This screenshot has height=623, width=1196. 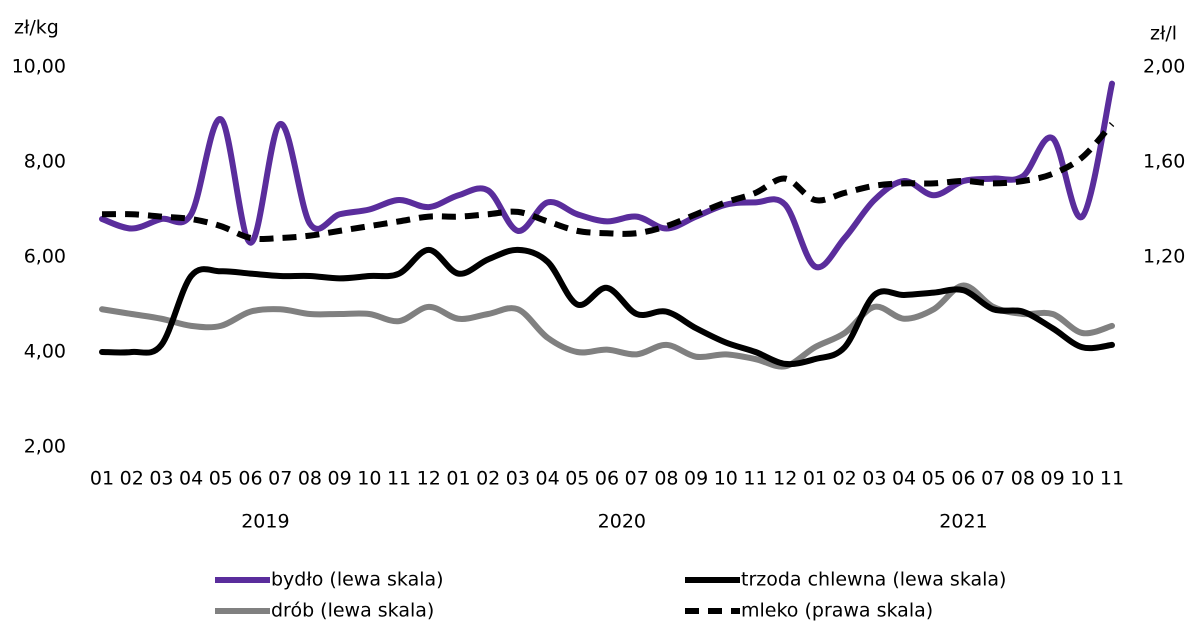 I want to click on year-label: 2020, so click(x=622, y=522).